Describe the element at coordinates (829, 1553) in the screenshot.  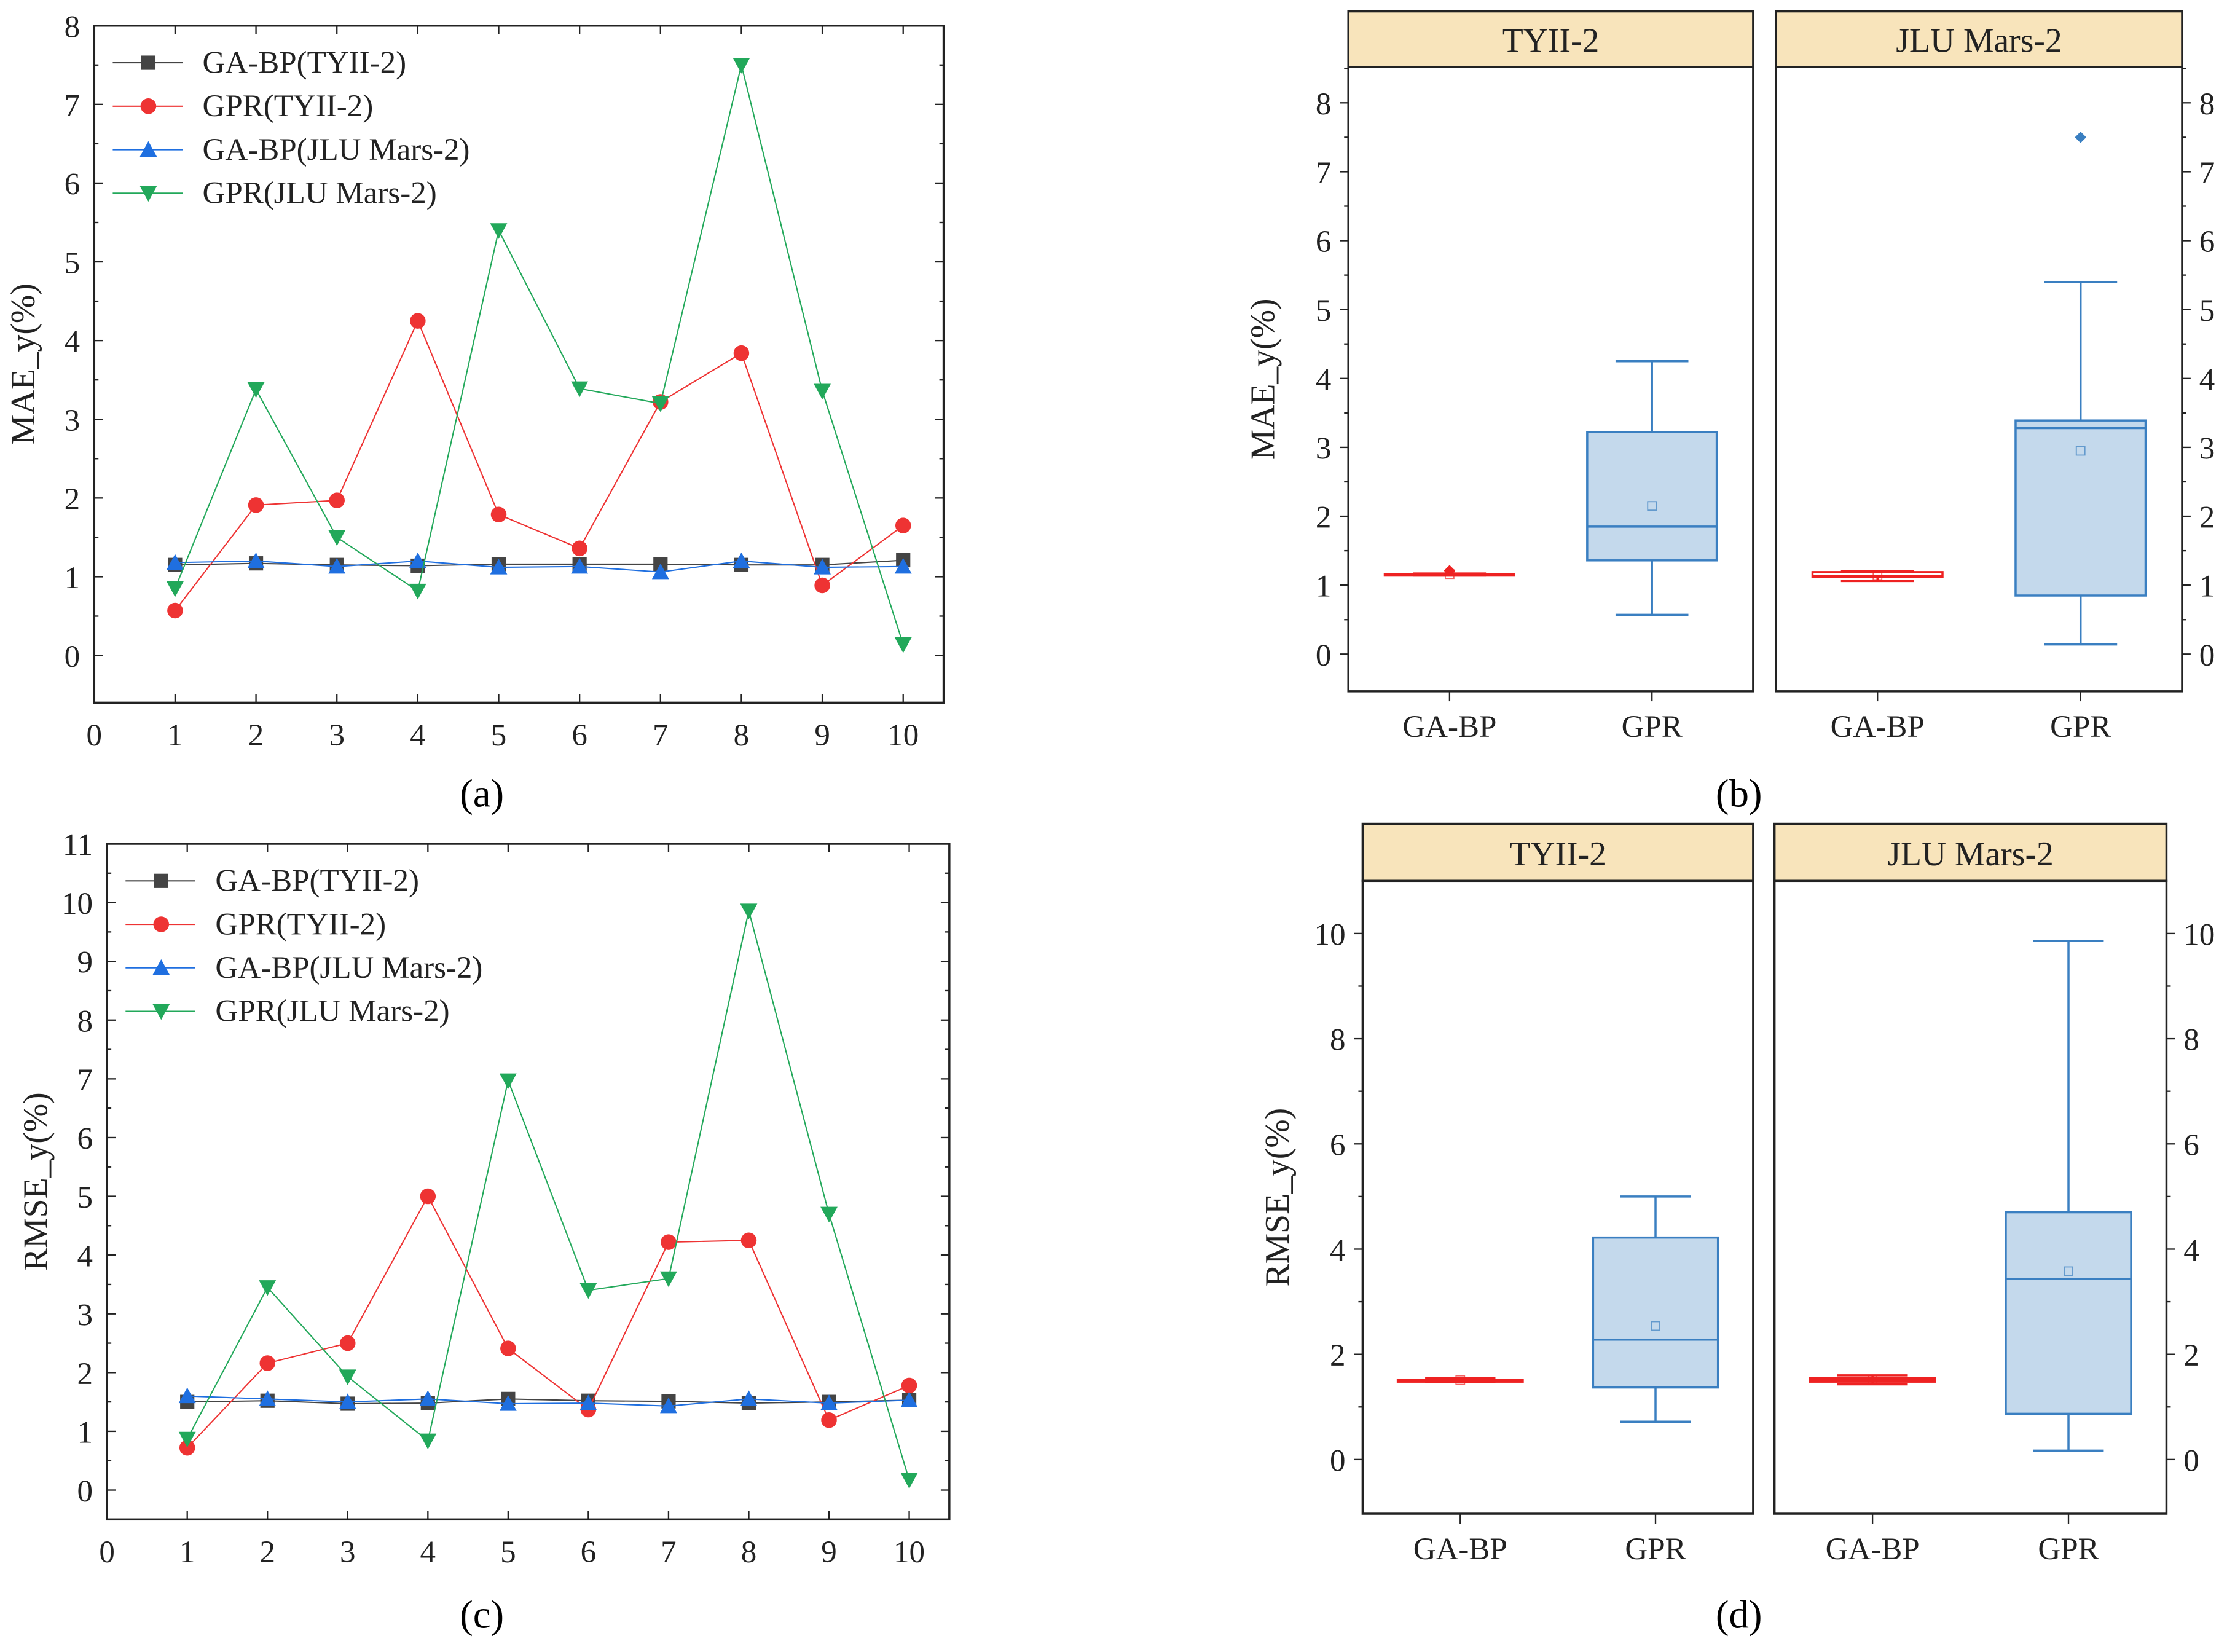
I see `x-tick-label: 9` at that location.